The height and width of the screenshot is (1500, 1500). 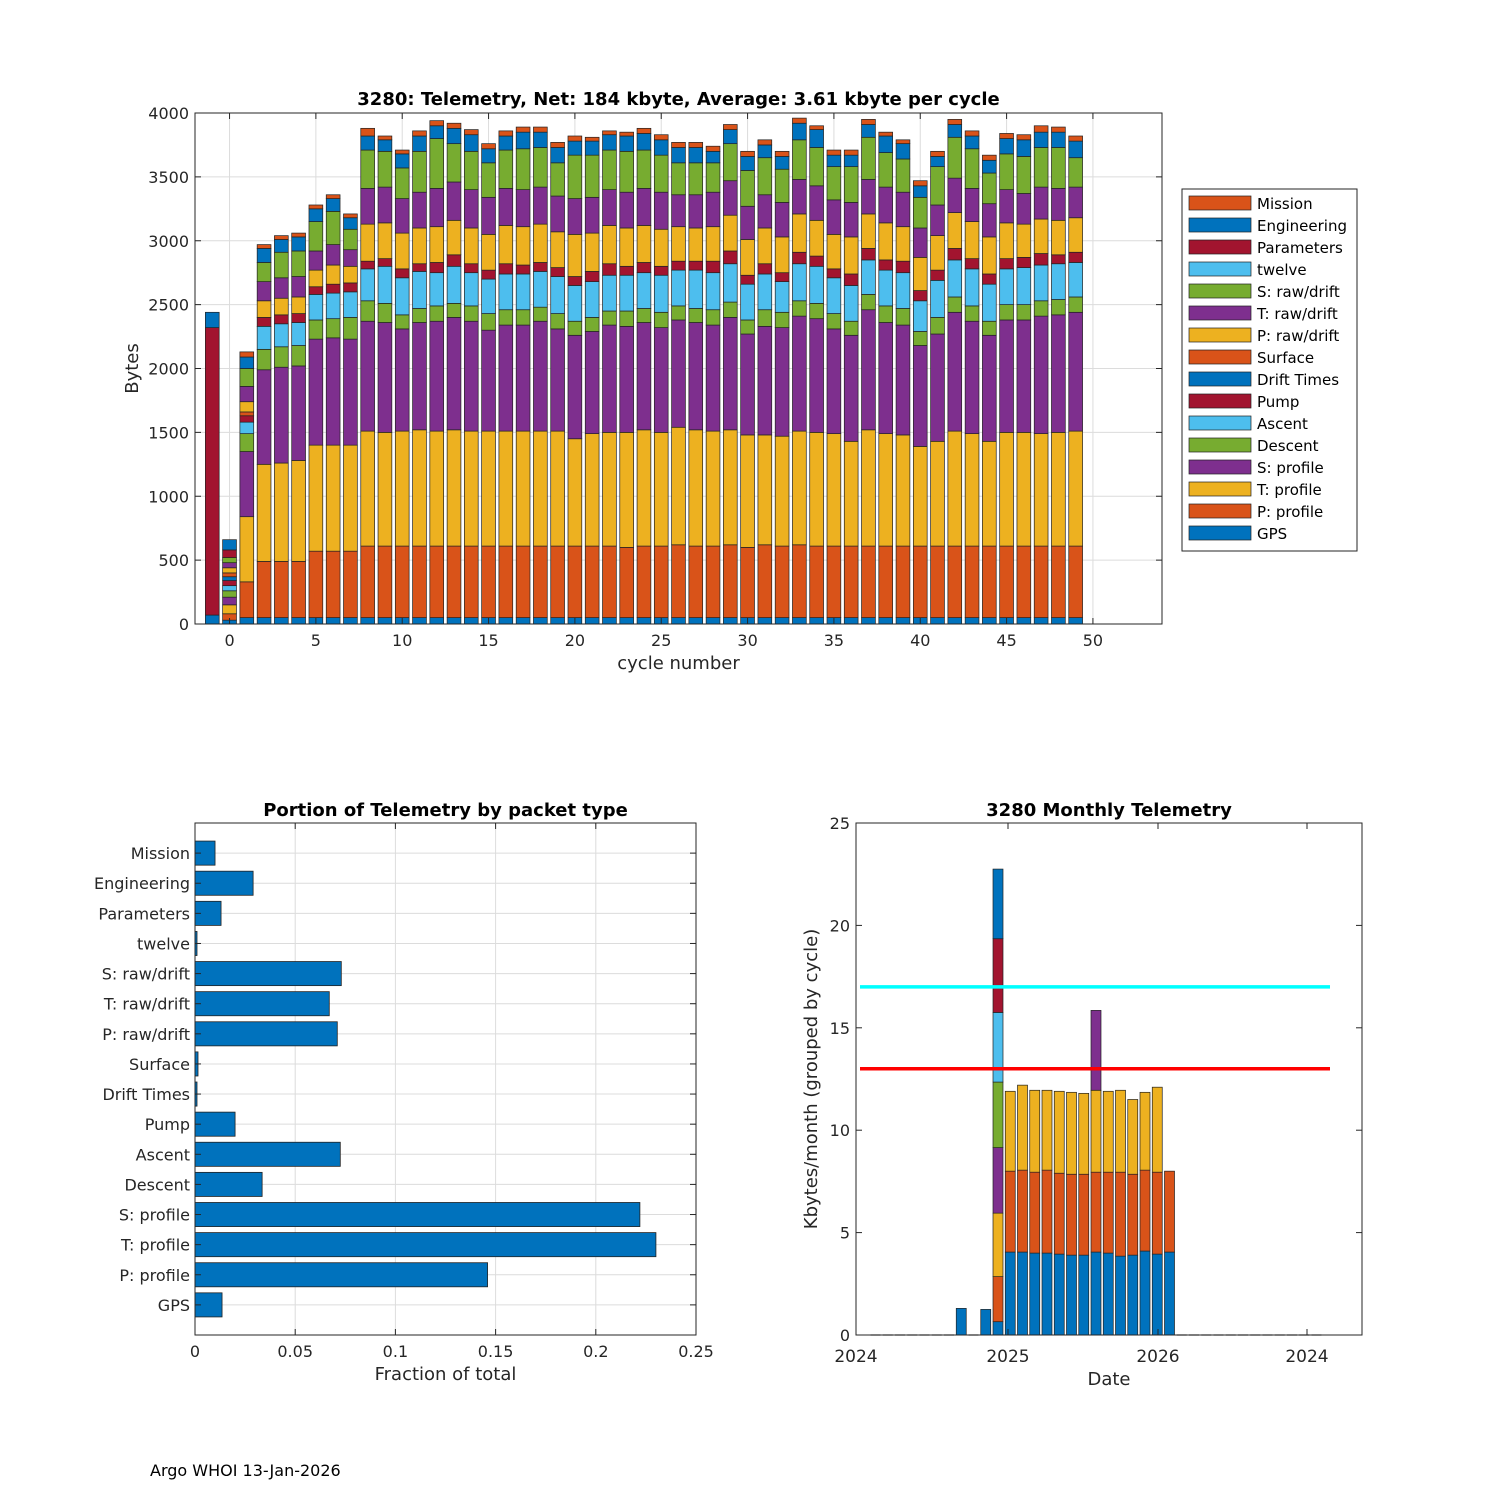 I want to click on legend-label: Drift Times, so click(x=1298, y=380).